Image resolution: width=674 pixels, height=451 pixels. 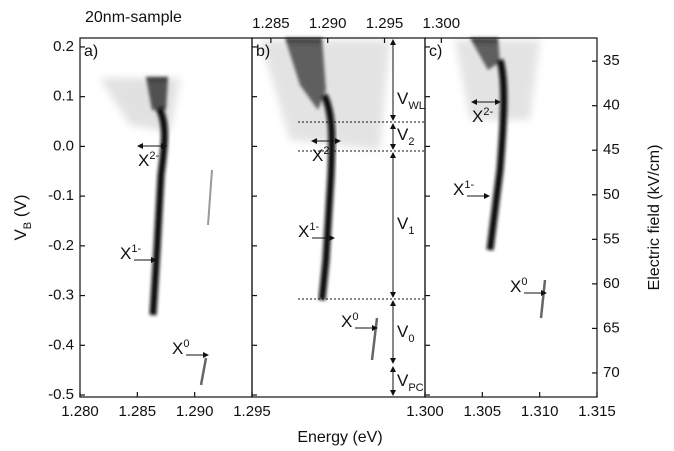 I want to click on y-axis-label-sub: B, so click(x=28, y=225).